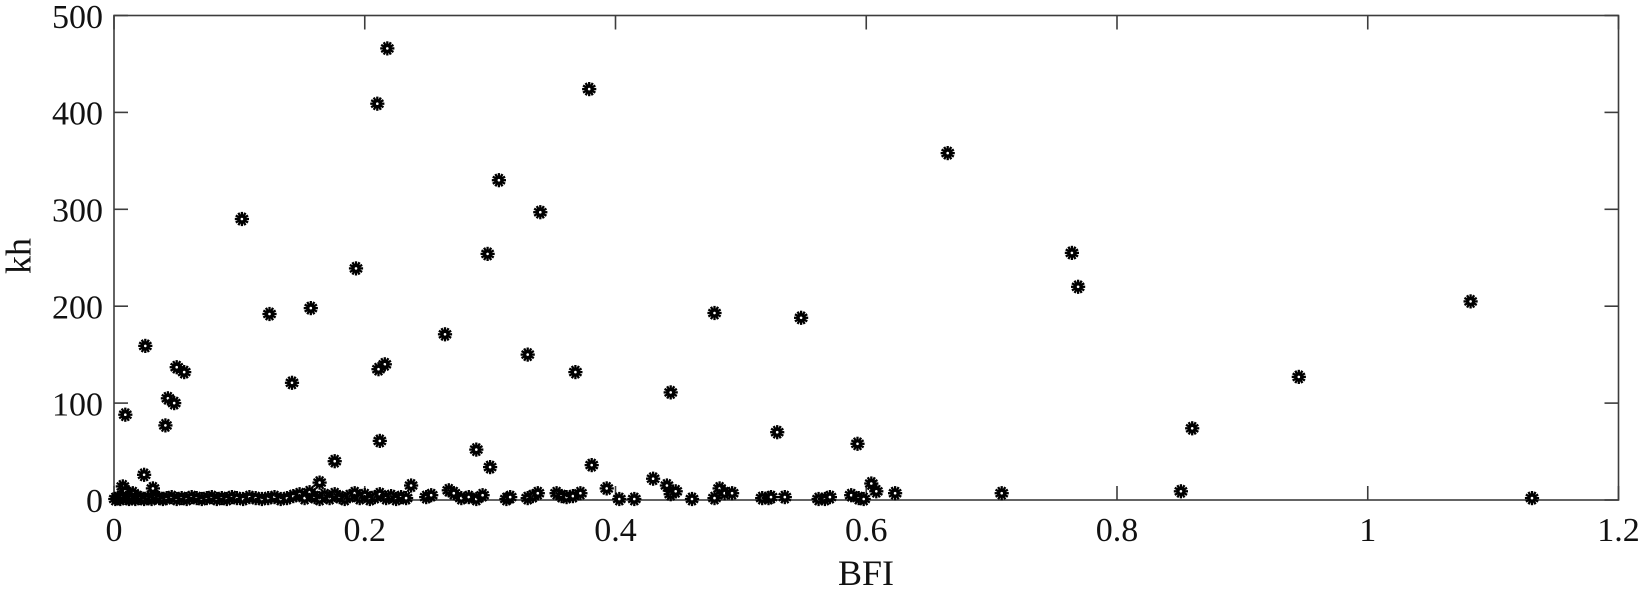  What do you see at coordinates (866, 573) in the screenshot?
I see `x-axis-label: BFI` at bounding box center [866, 573].